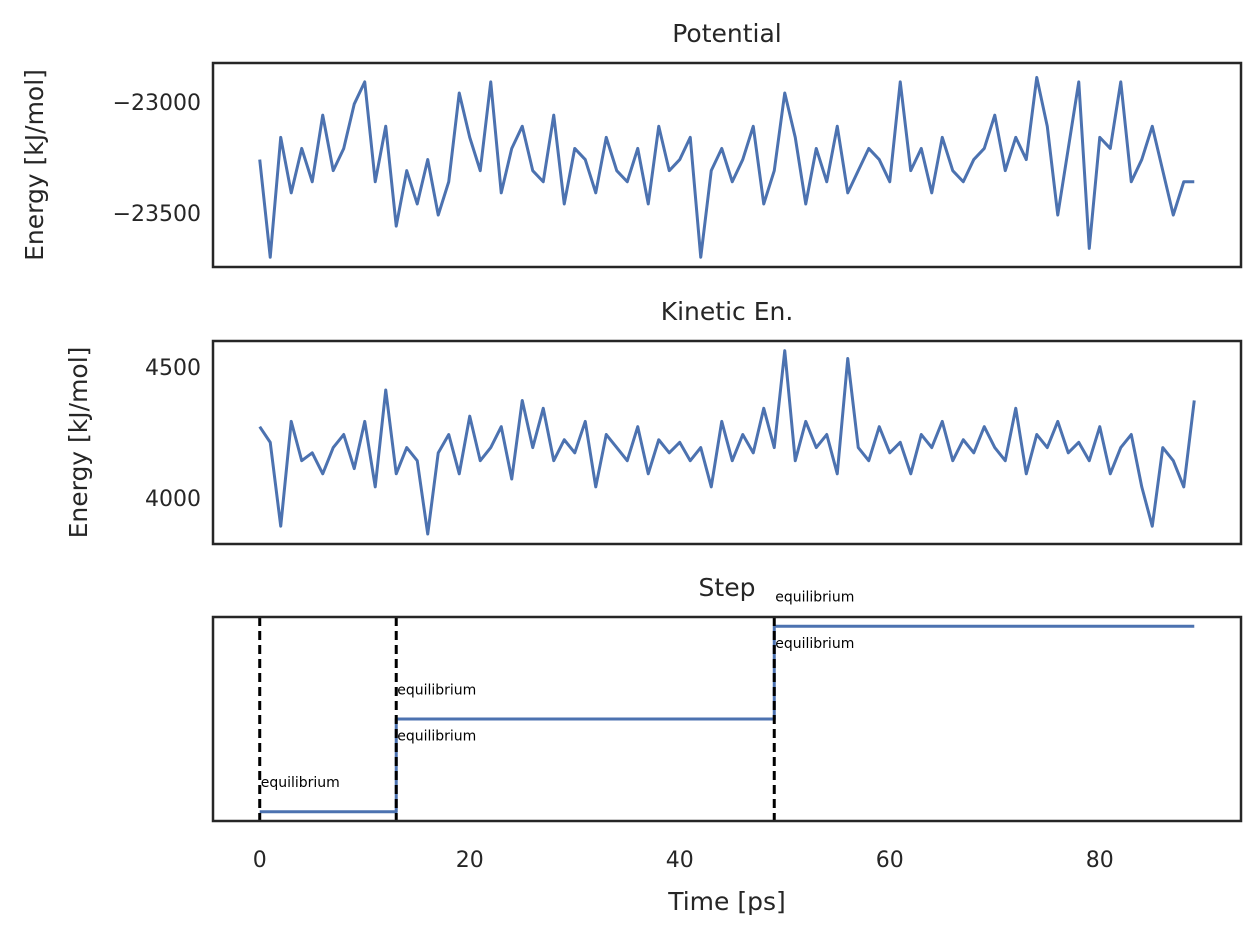 This screenshot has width=1260, height=940. I want to click on y-tick-label: −23500, so click(157, 214).